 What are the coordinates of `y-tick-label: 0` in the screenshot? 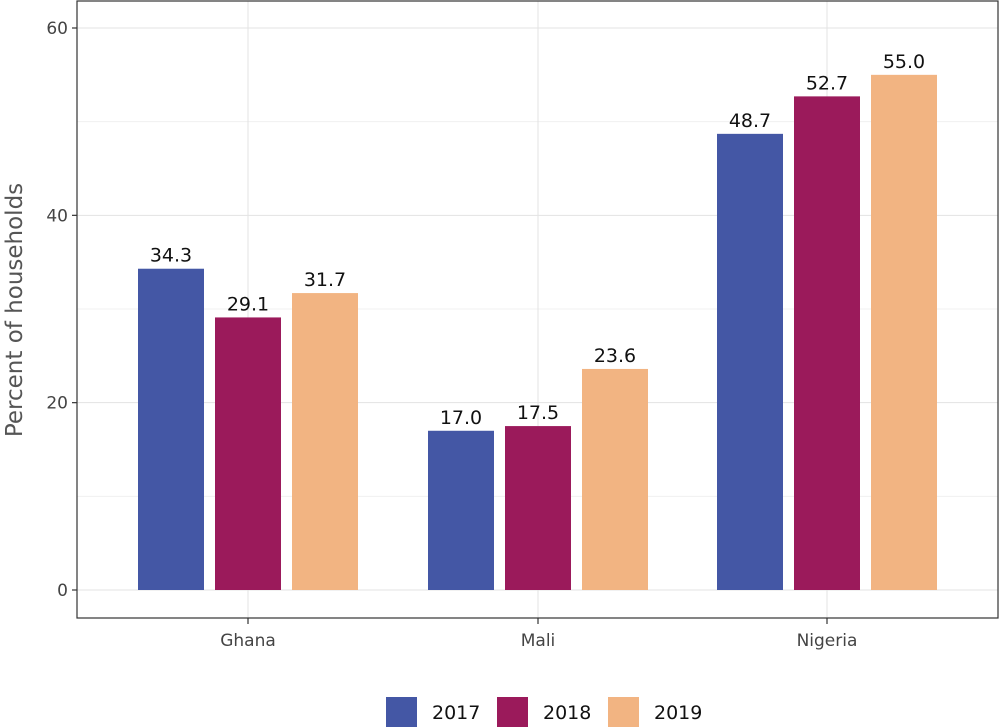 It's located at (62, 591).